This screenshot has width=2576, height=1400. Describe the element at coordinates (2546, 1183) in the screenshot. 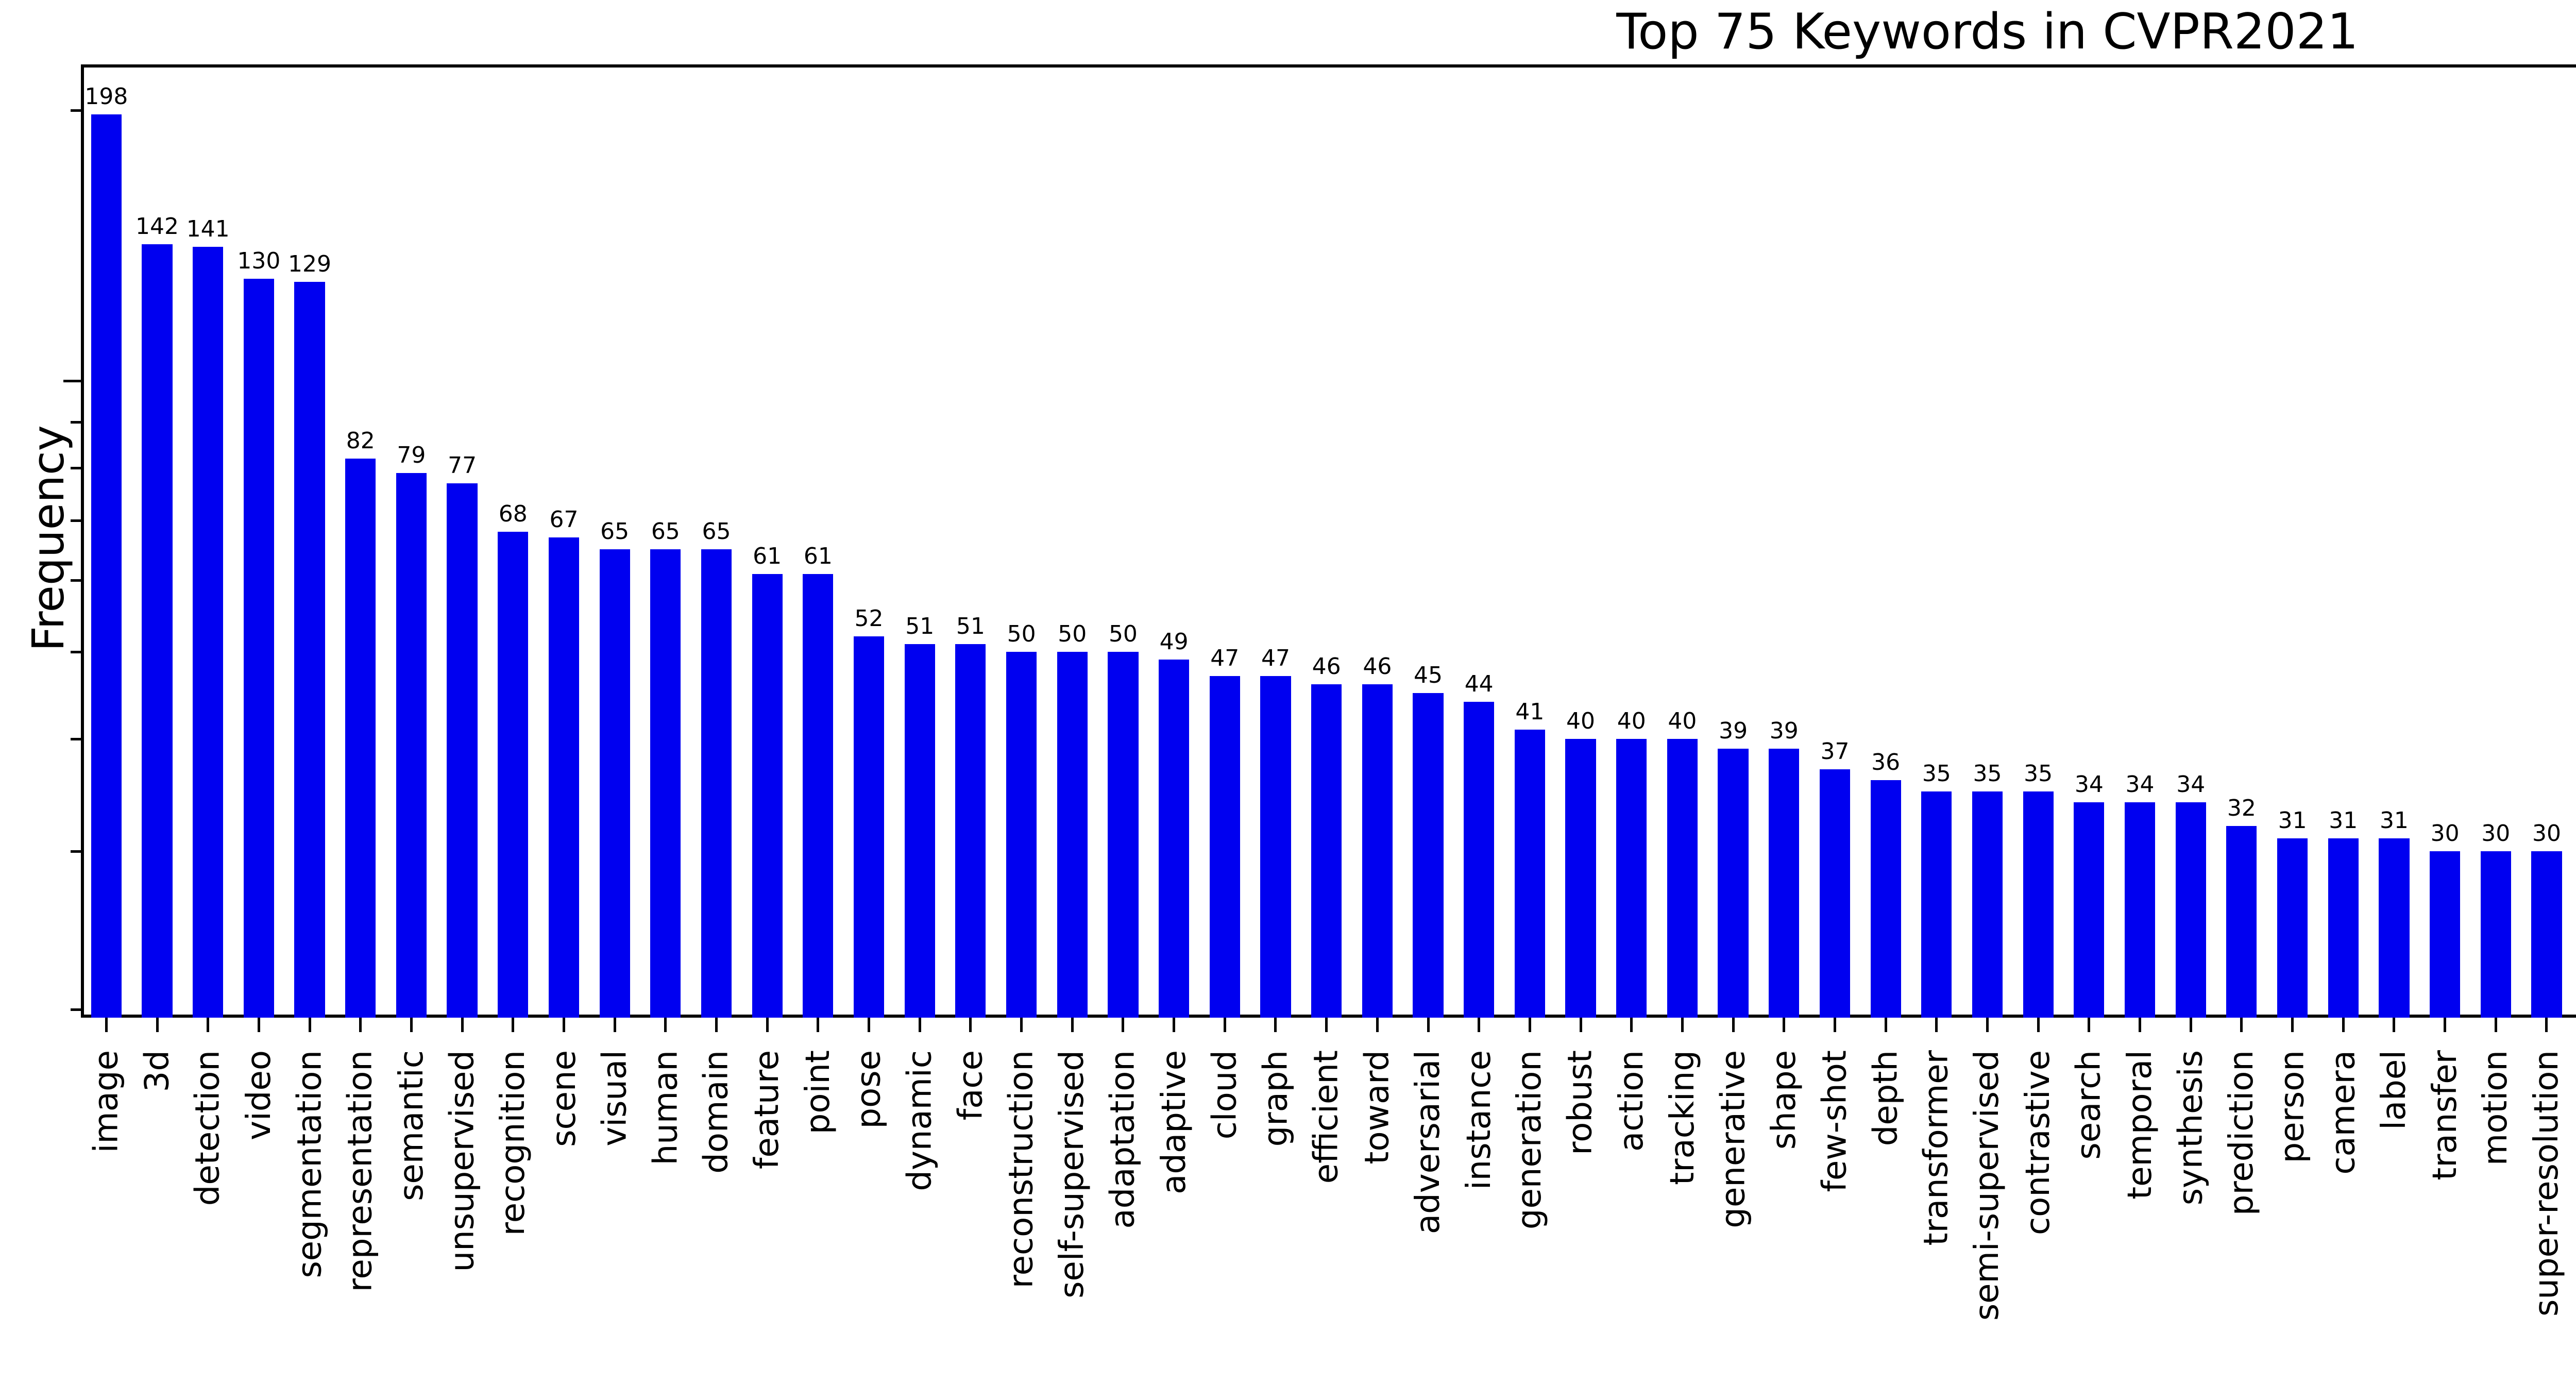

I see `x-tick-label: super-resolution` at that location.